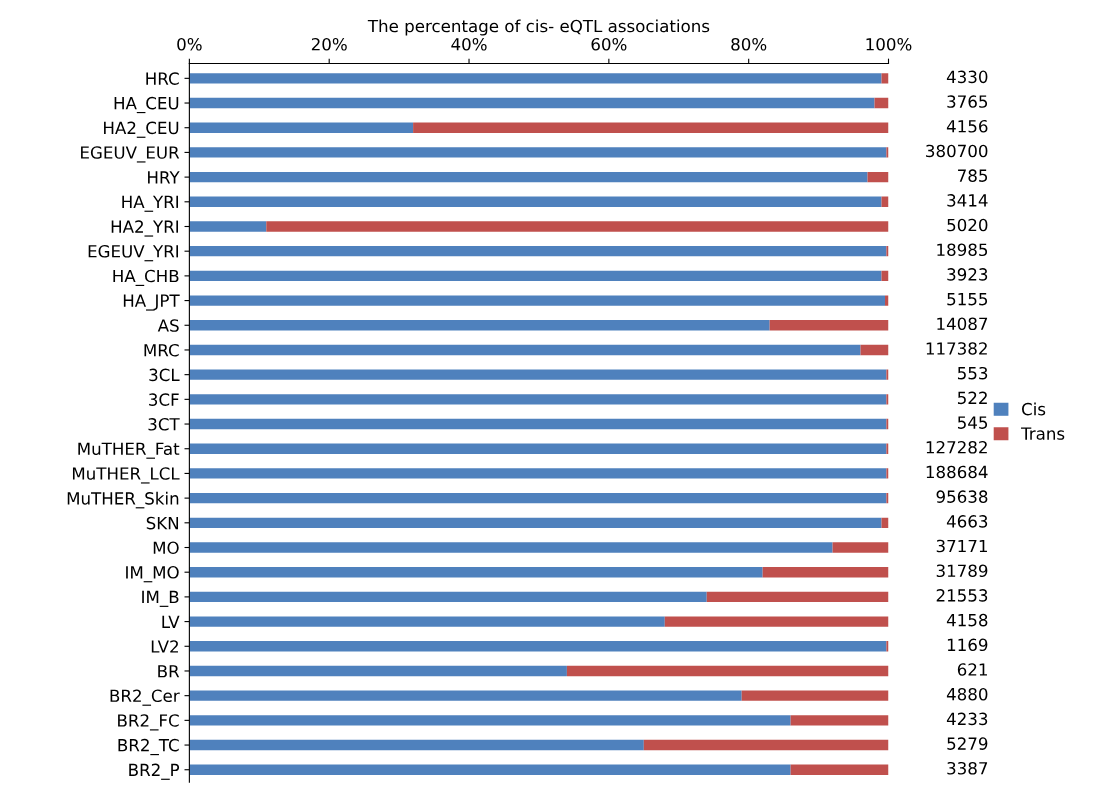  I want to click on y-tick-label: HRY, so click(164, 177).